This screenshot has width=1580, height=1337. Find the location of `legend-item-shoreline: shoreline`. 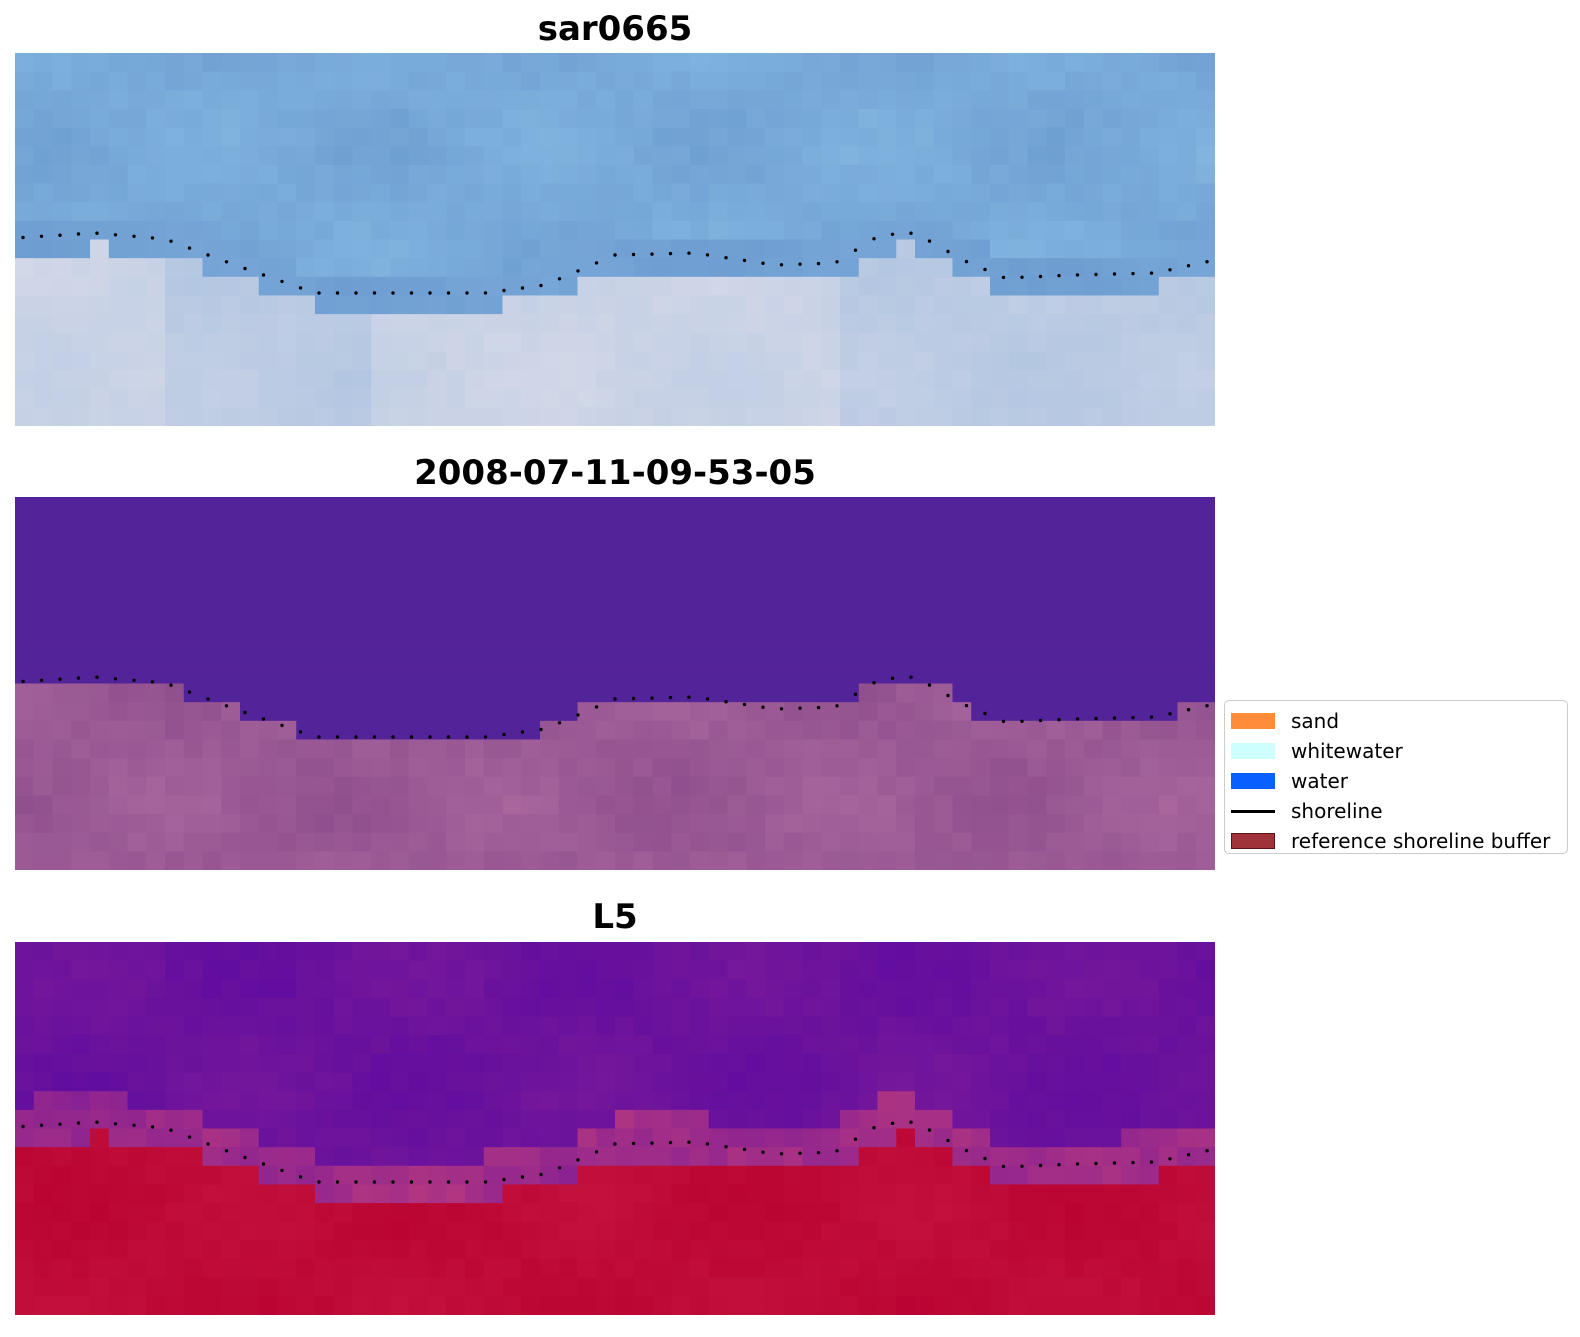

legend-item-shoreline: shoreline is located at coordinates (1396, 811).